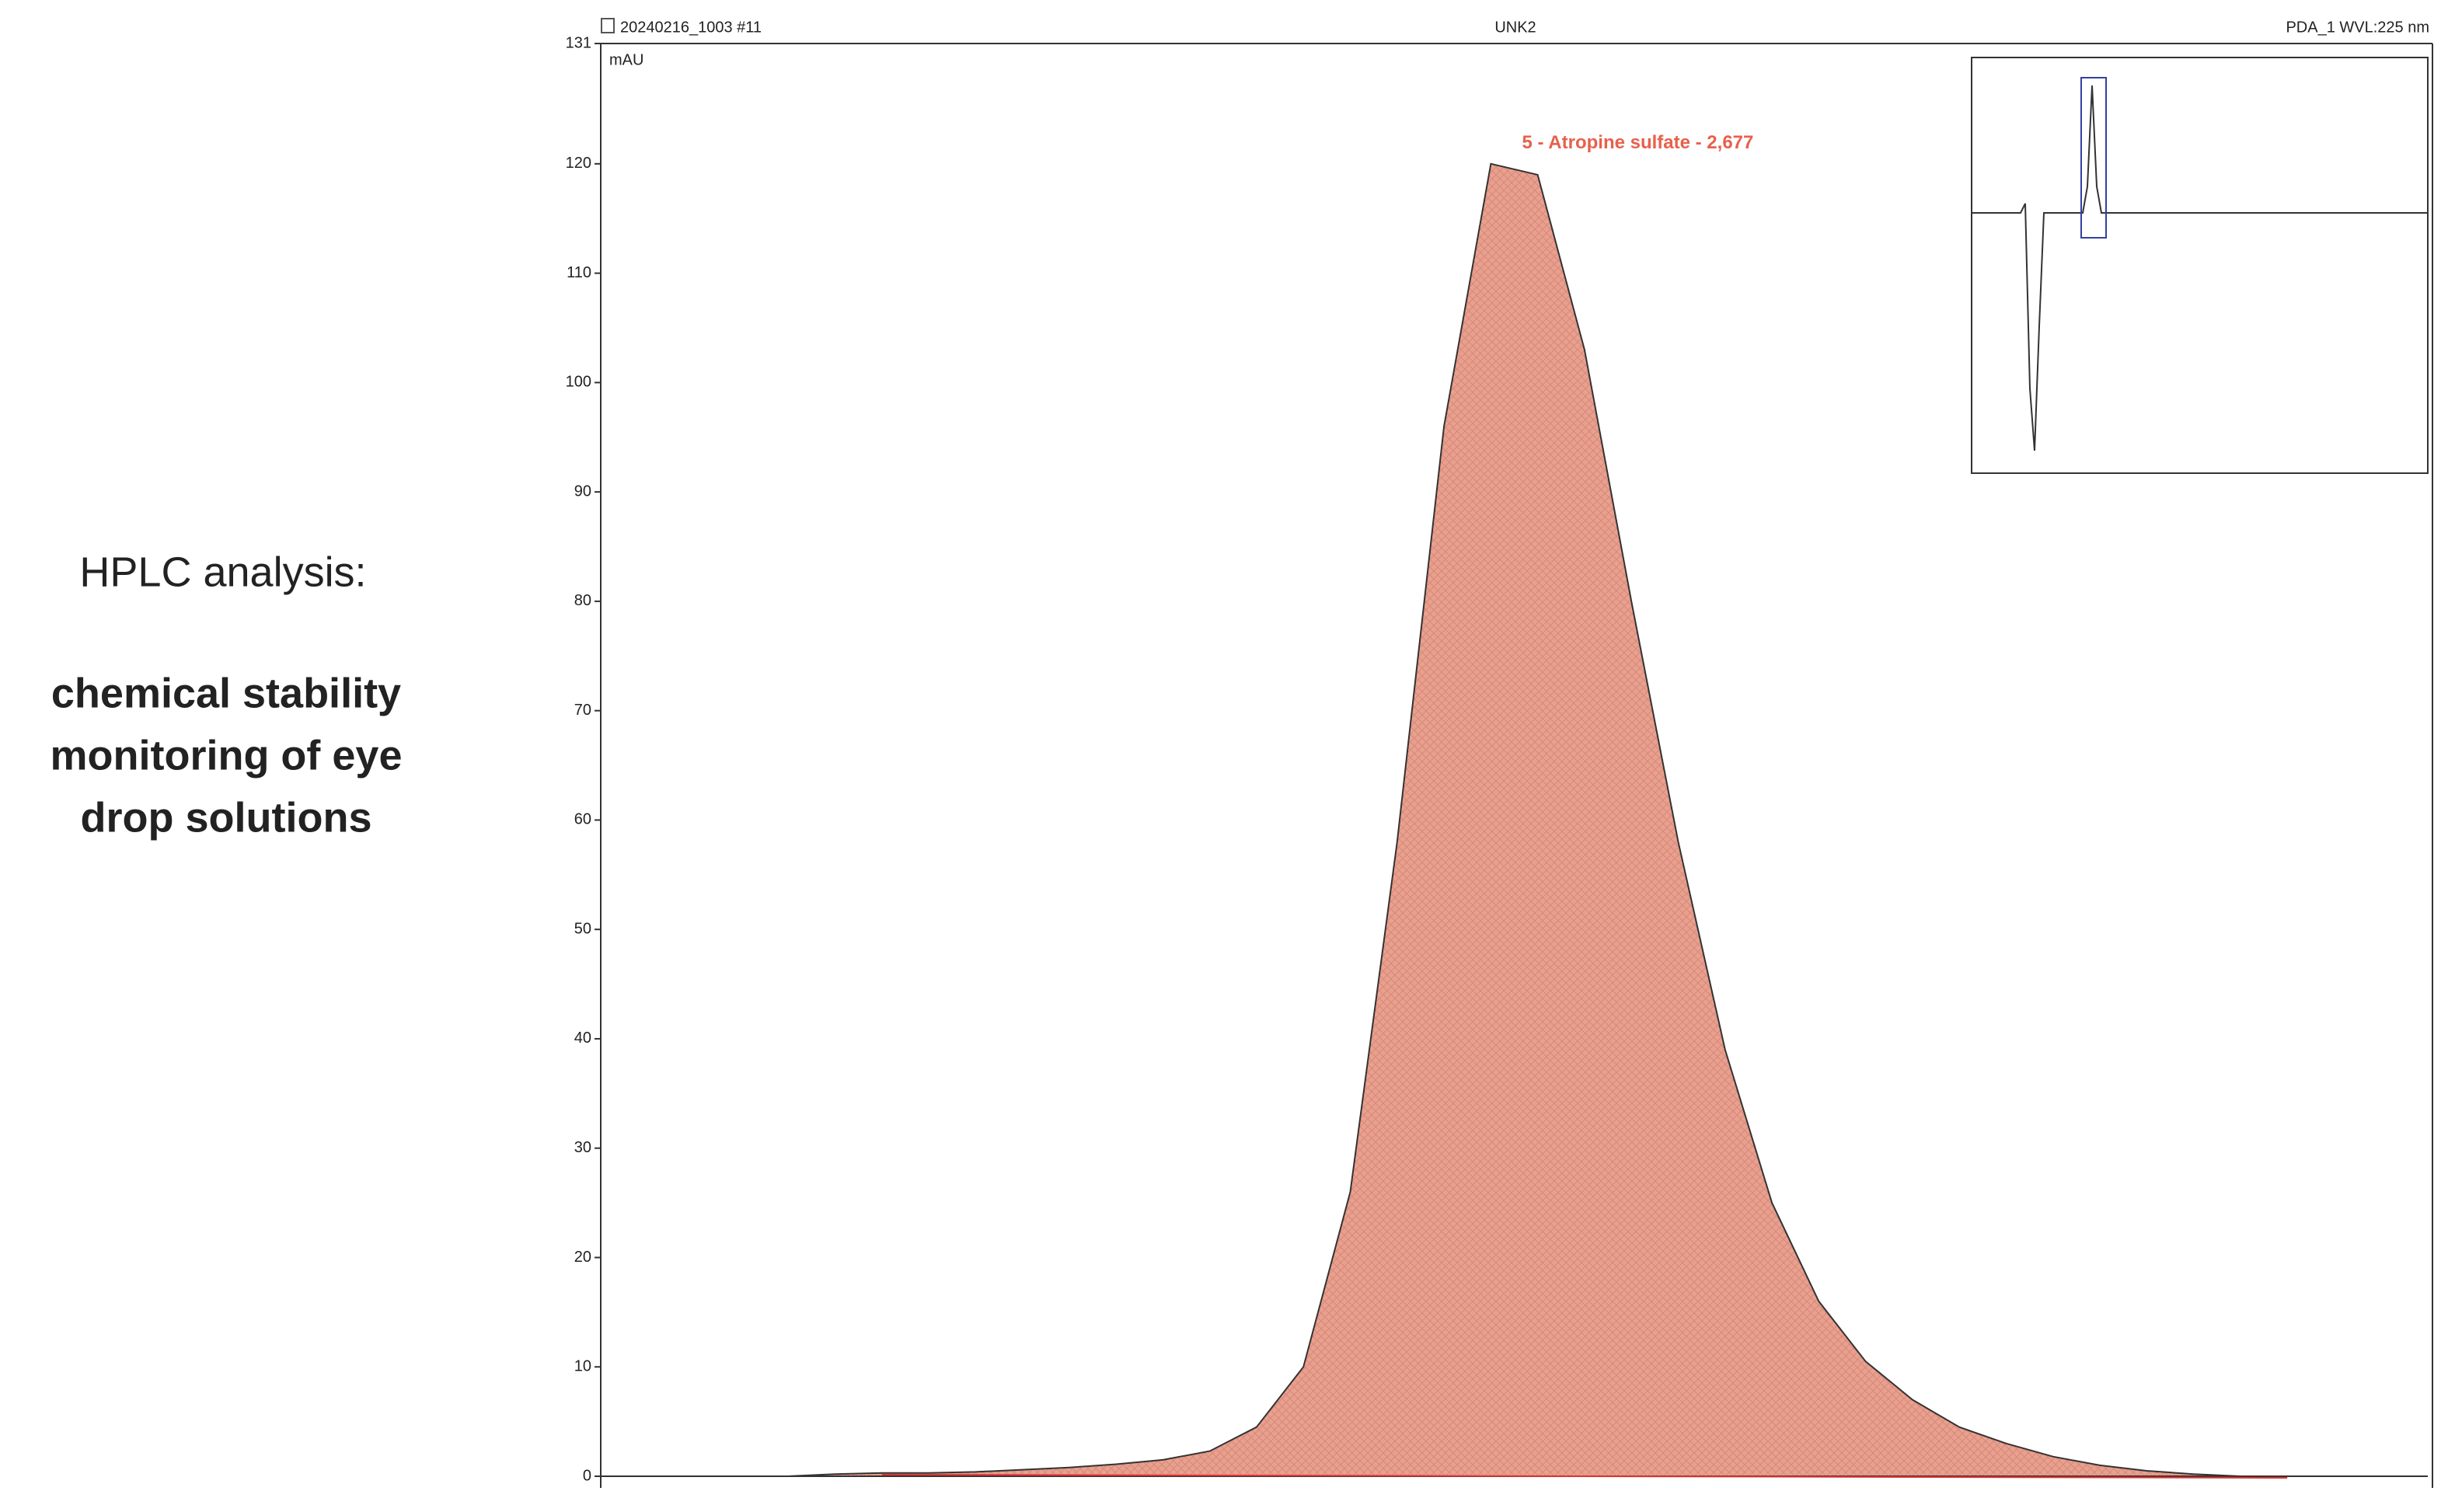 This screenshot has height=1512, width=2448. What do you see at coordinates (222, 572) in the screenshot?
I see `caption-heading: HPLC analysis:` at bounding box center [222, 572].